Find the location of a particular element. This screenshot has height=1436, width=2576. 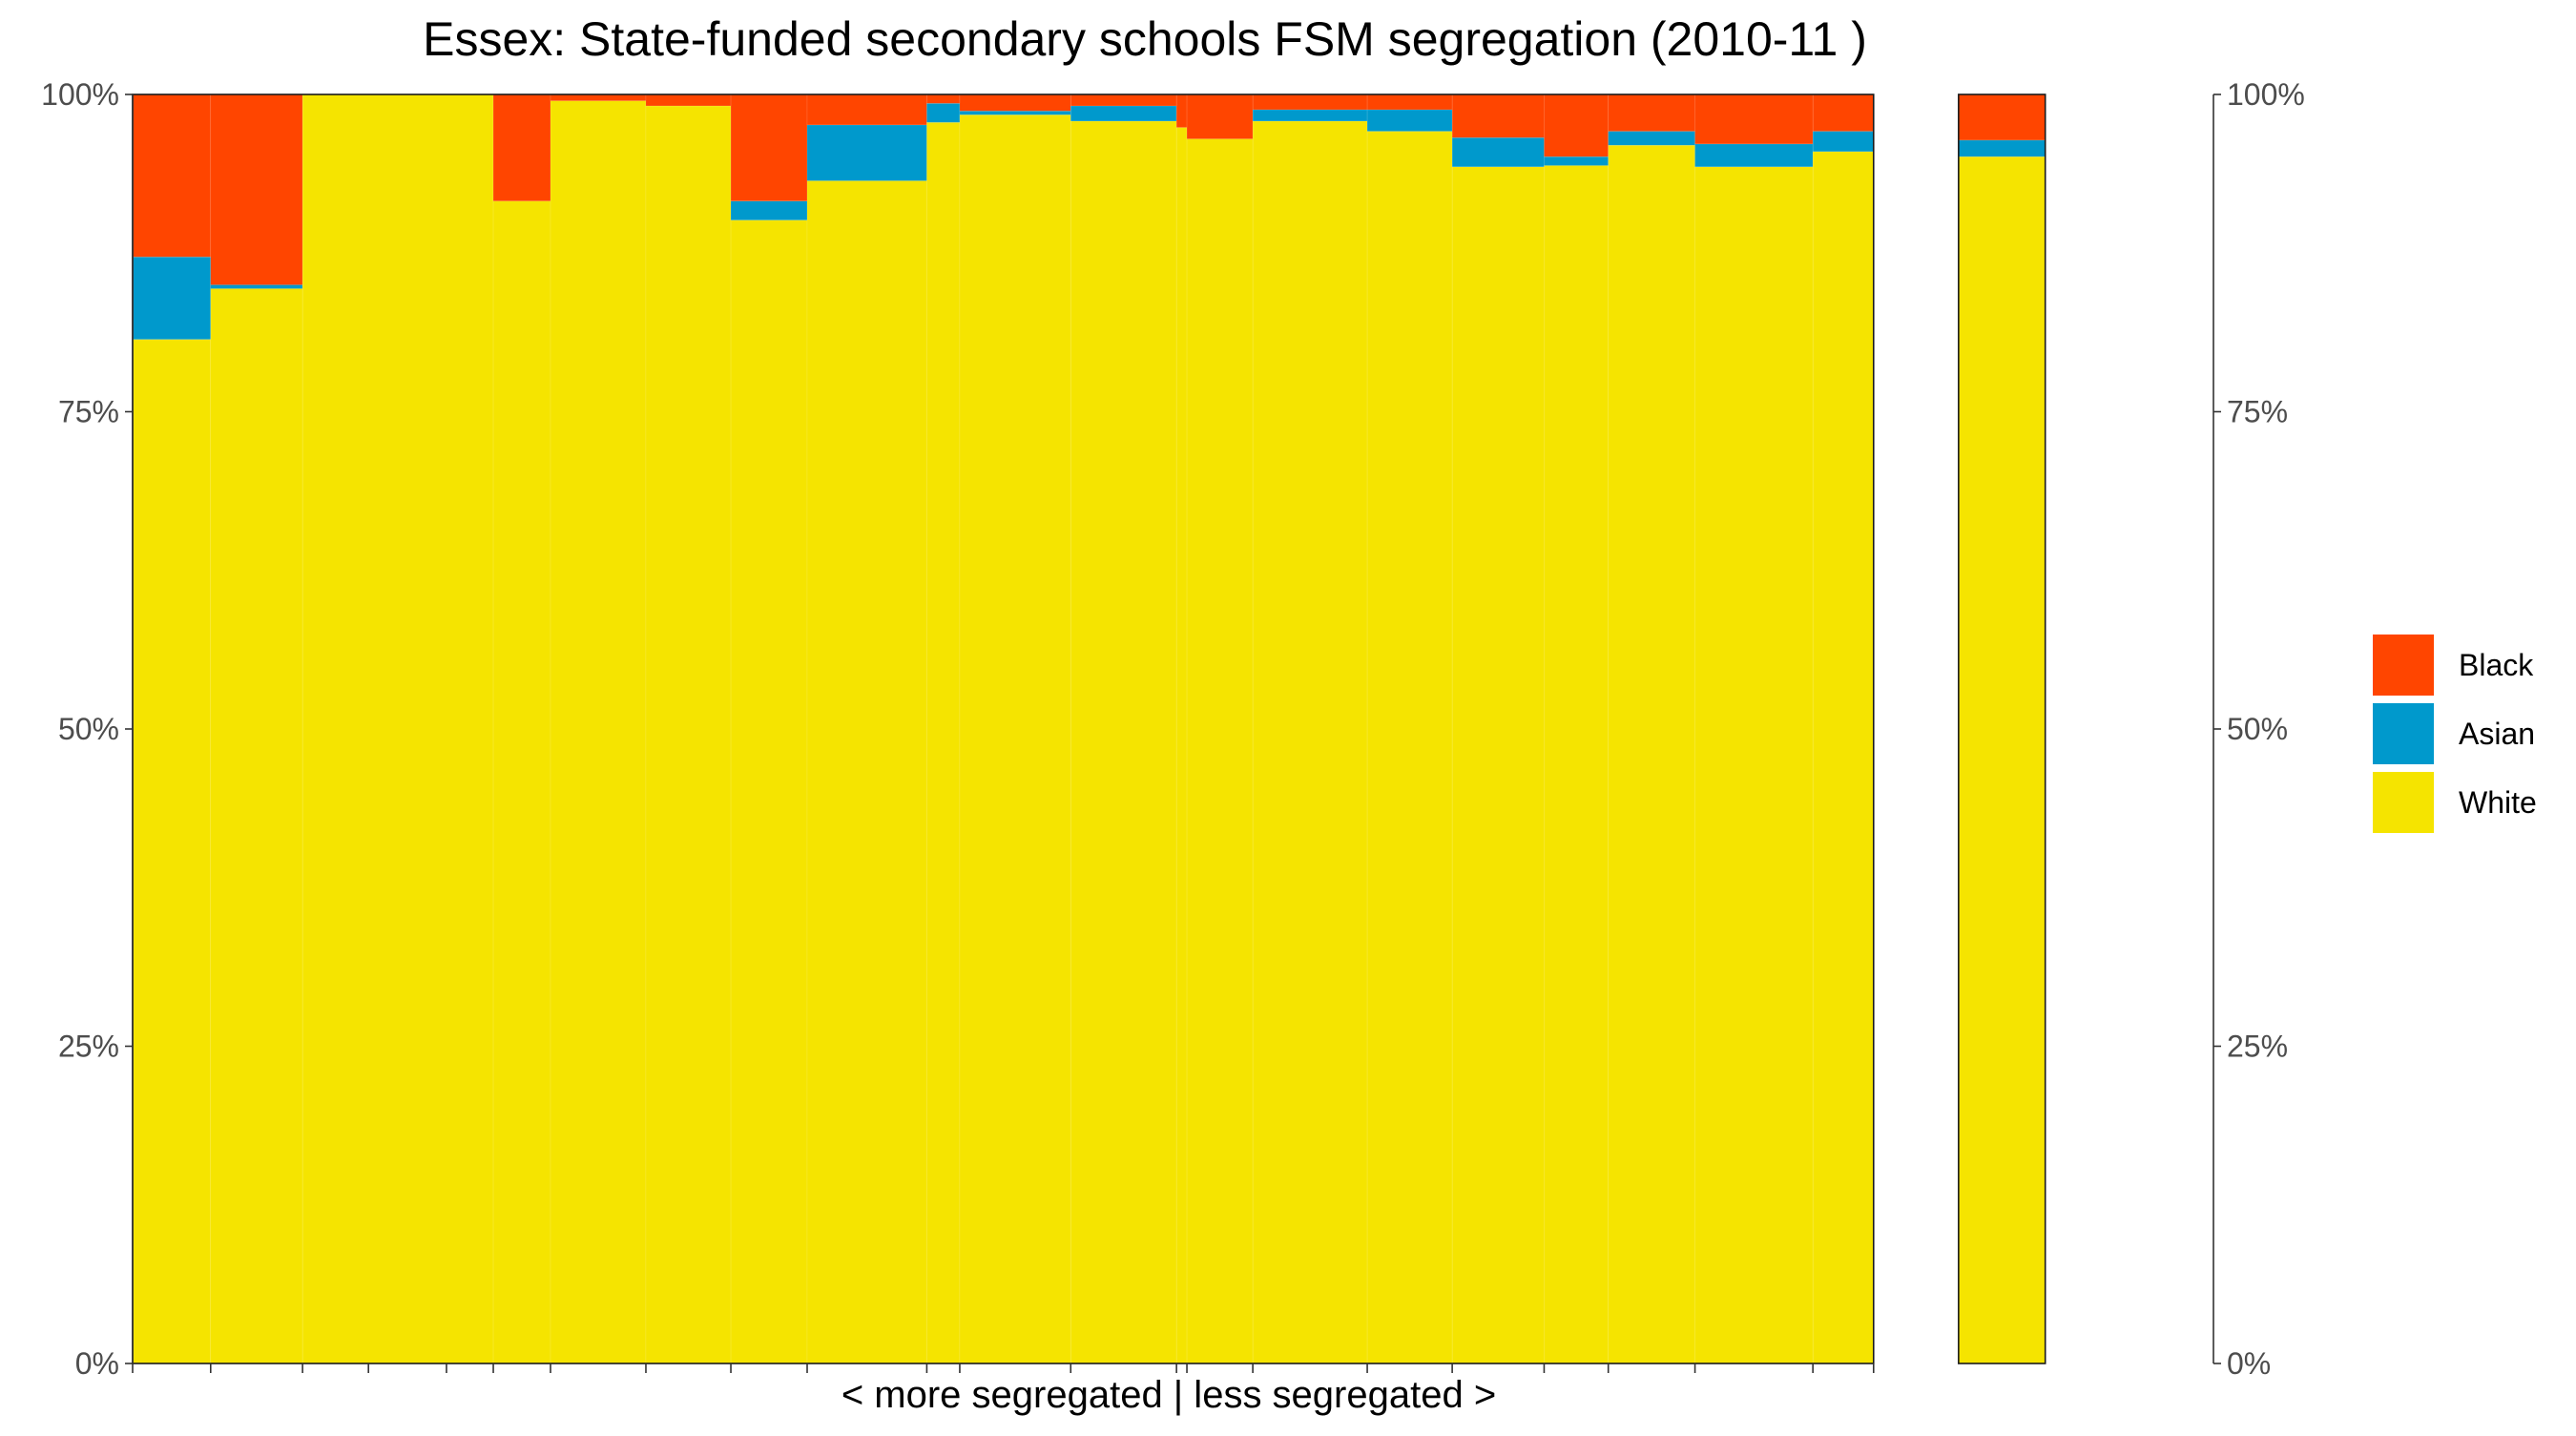

y-tick-label-right: 50% is located at coordinates (2257, 729).